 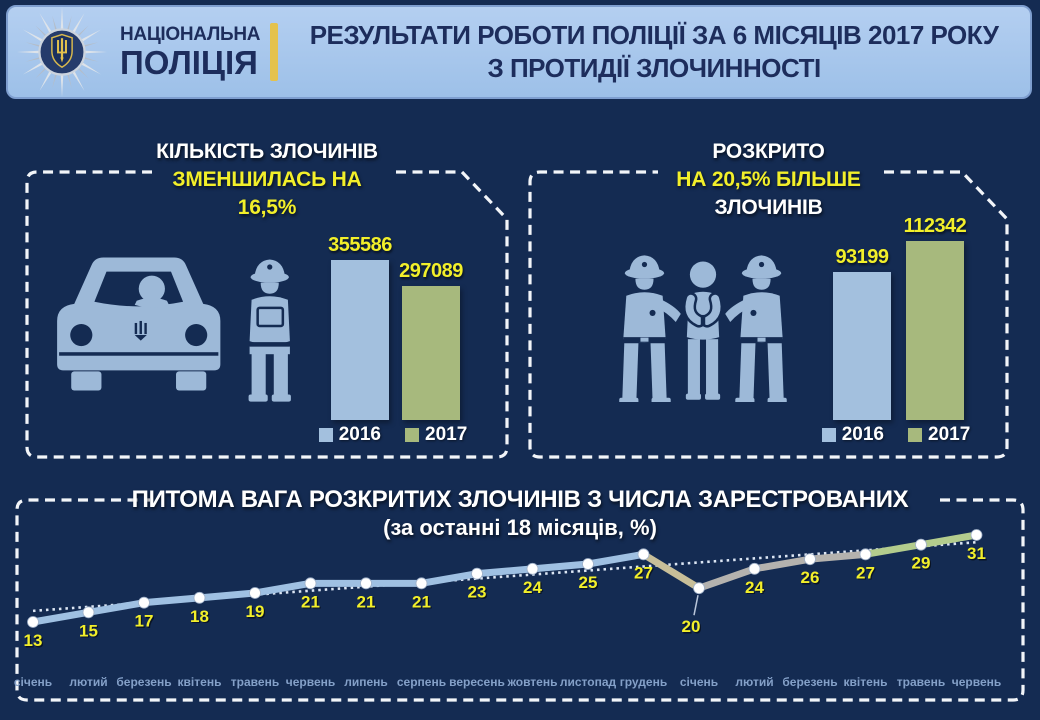 I want to click on trident-emblem-icon, so click(x=140, y=330).